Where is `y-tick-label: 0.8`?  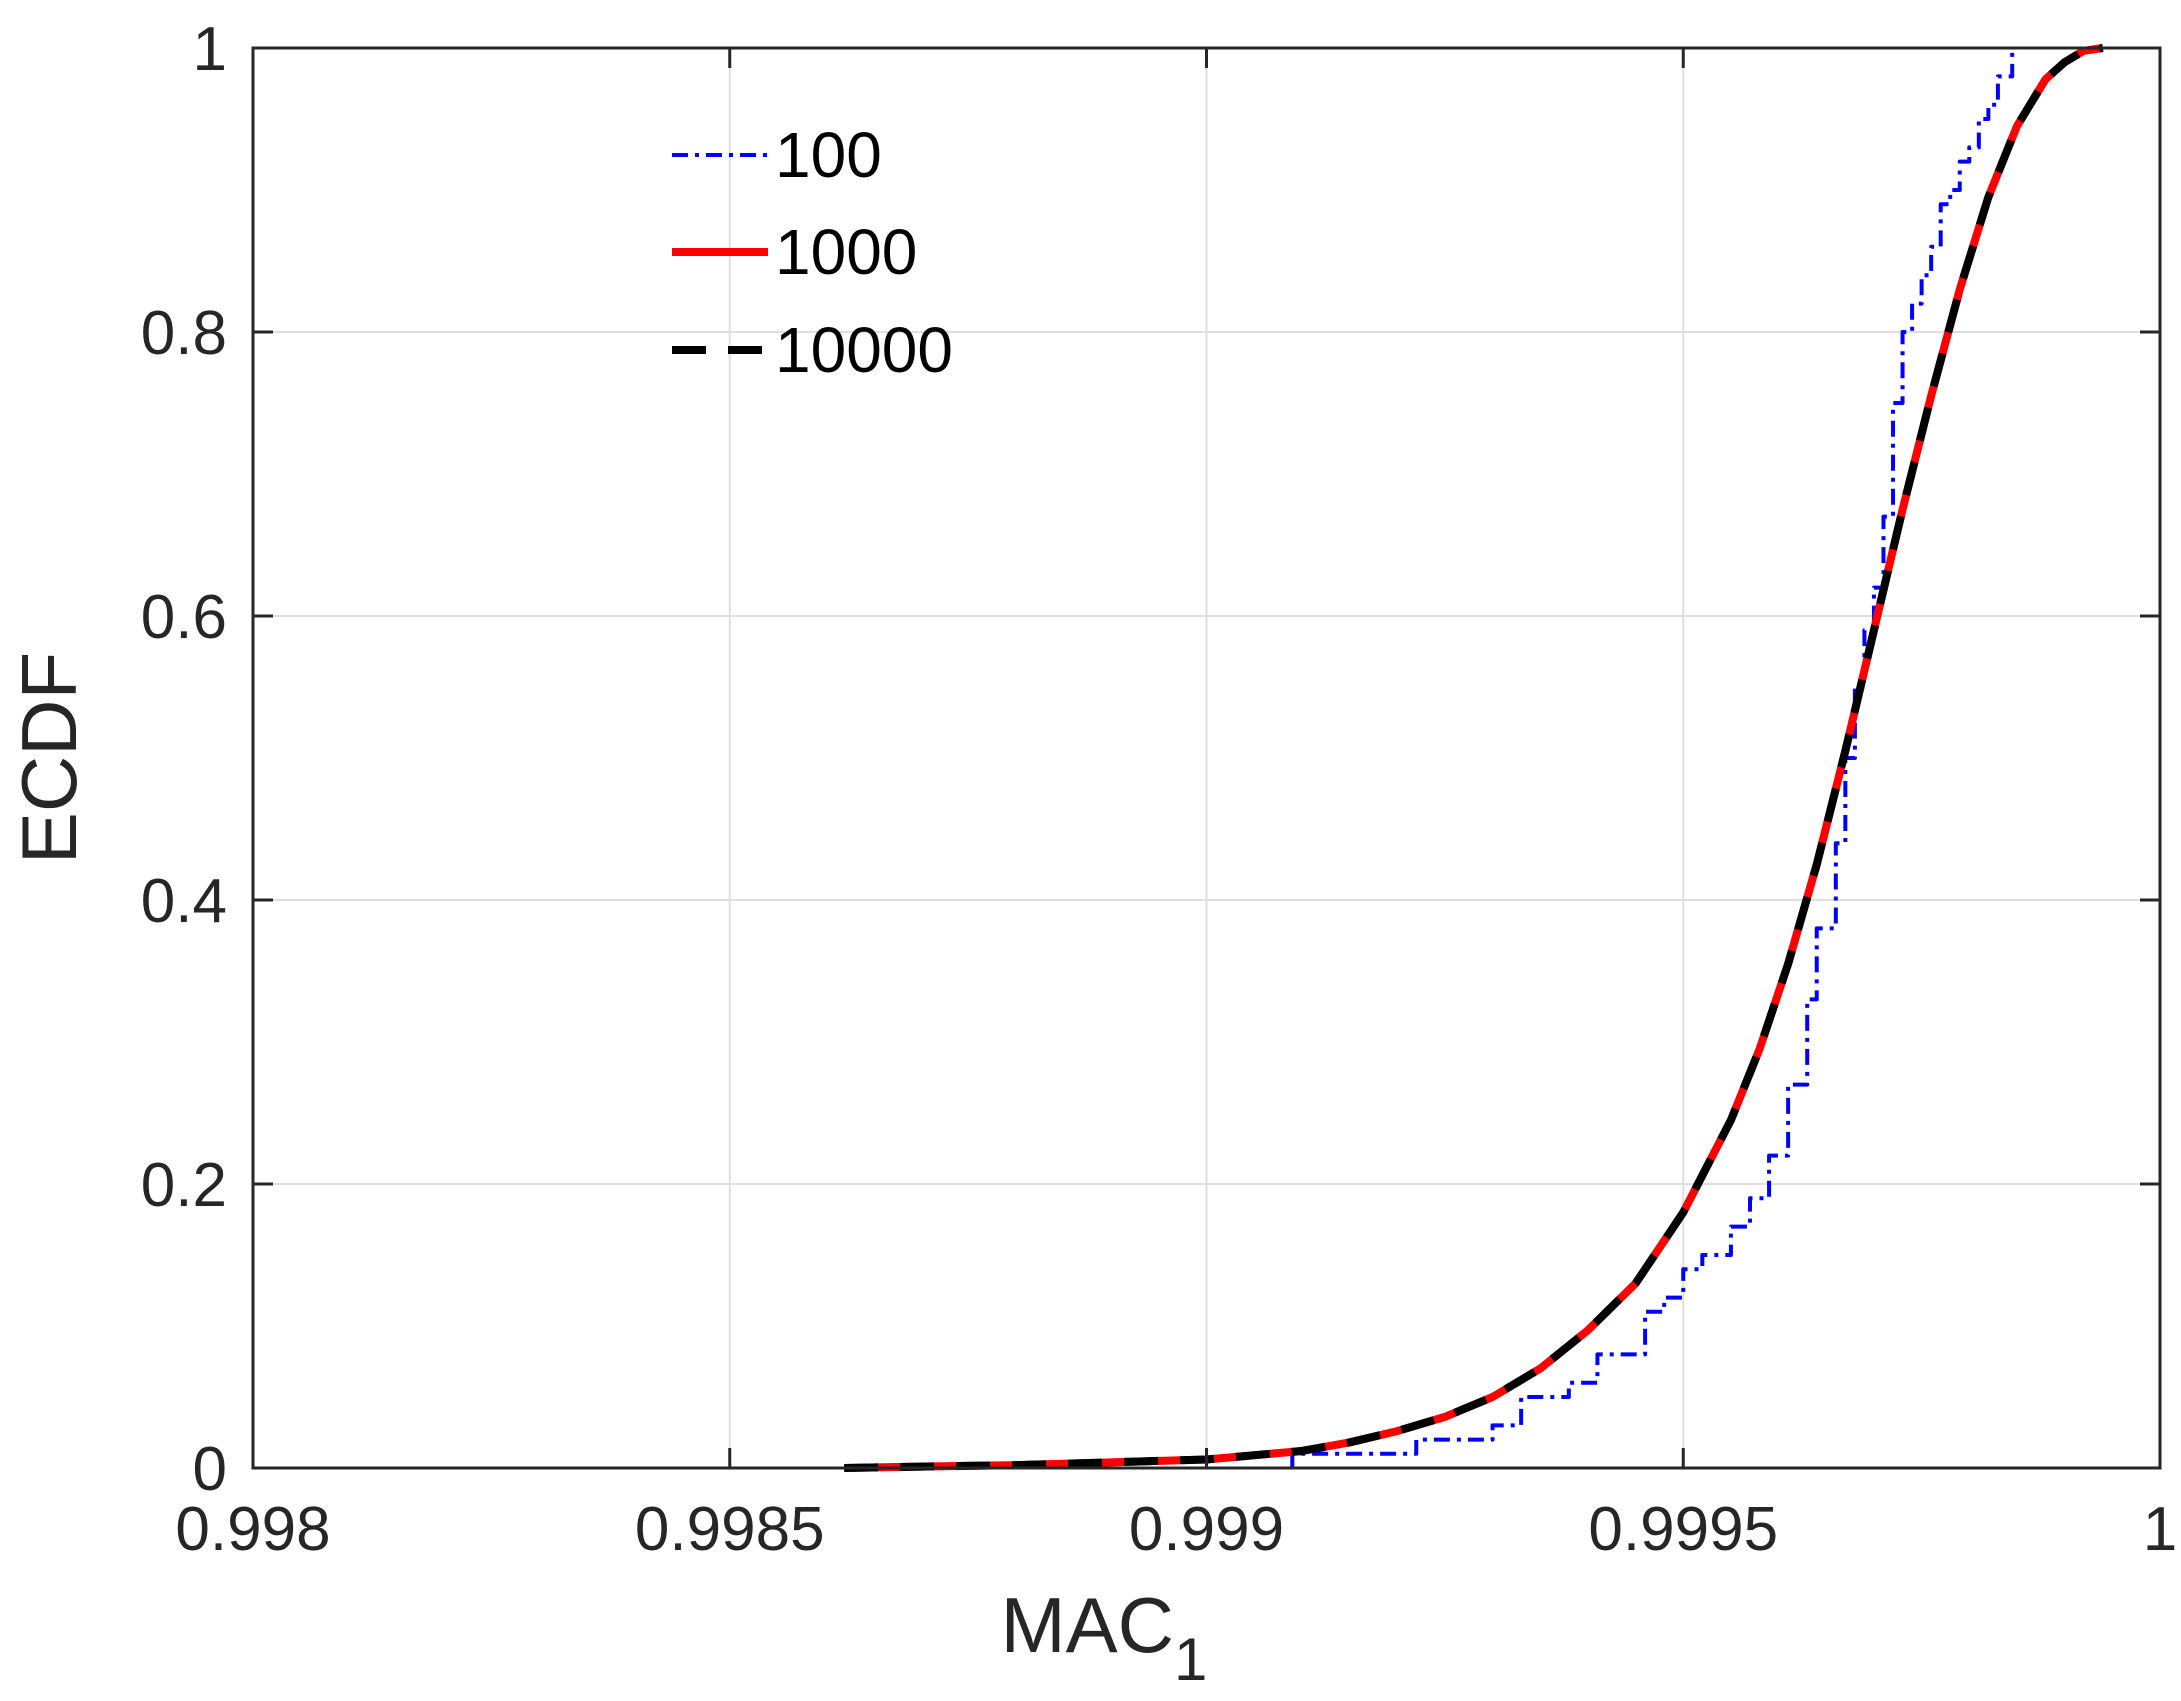 y-tick-label: 0.8 is located at coordinates (184, 333).